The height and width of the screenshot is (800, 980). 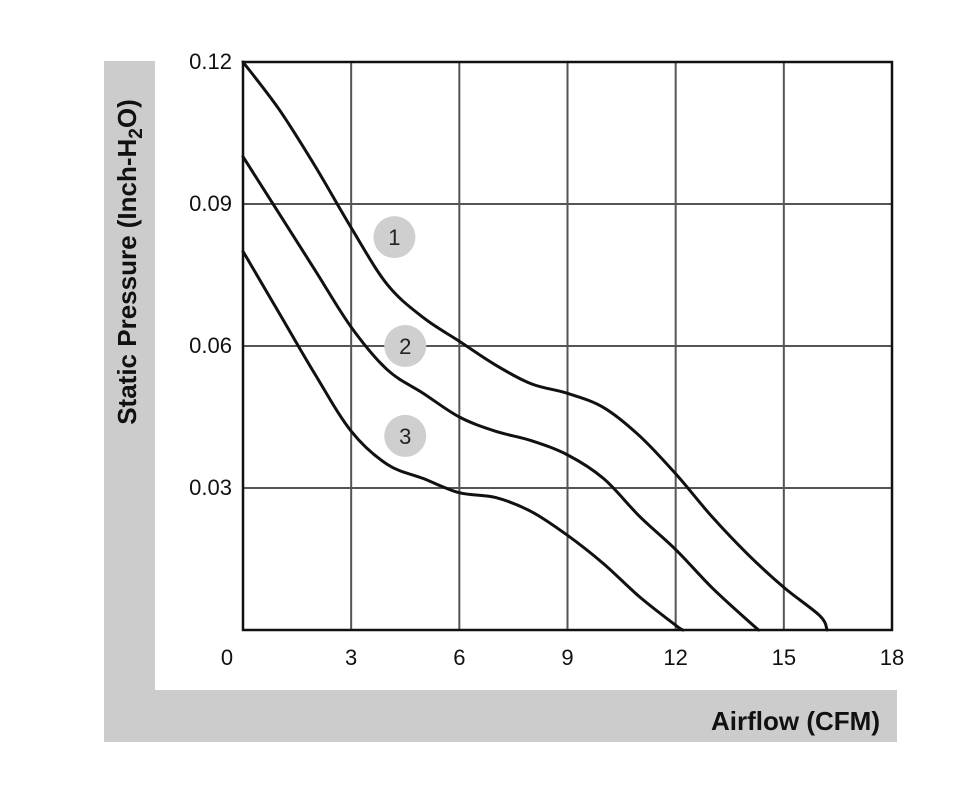 I want to click on x-axis-ticks: 0 3 6 9 12 15 18, so click(x=562, y=657).